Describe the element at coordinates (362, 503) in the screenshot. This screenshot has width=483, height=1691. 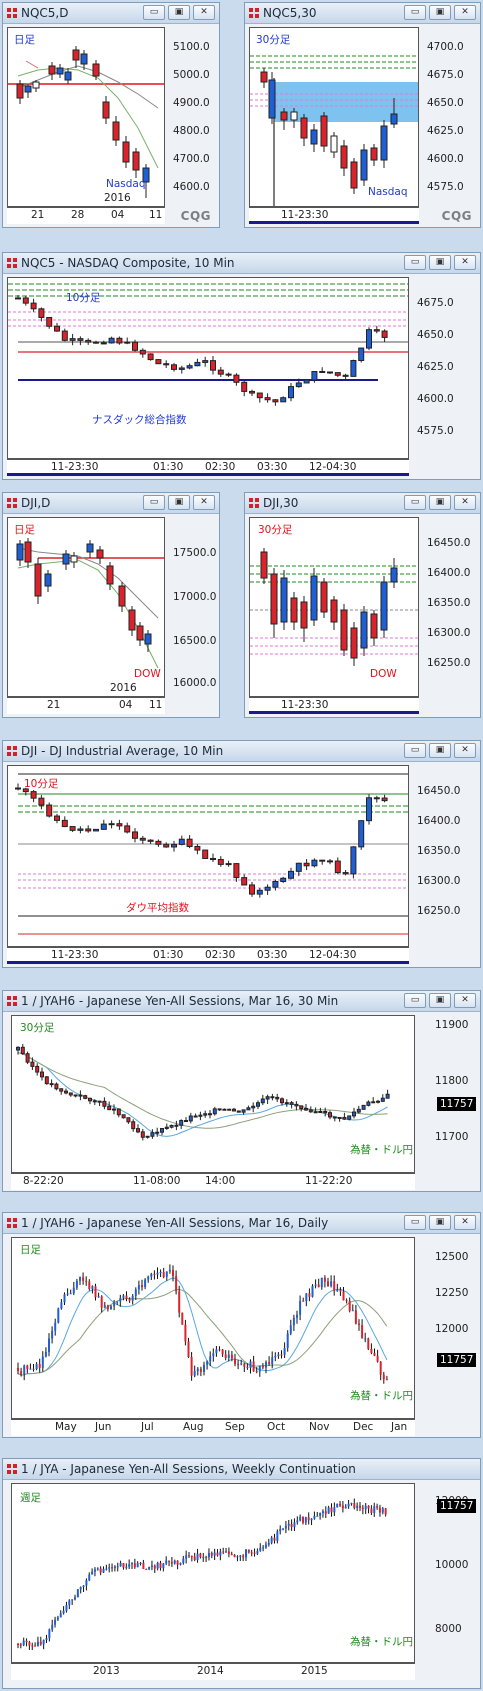
I see `title-bar: DJI,30 ▭ ▣ ✕` at that location.